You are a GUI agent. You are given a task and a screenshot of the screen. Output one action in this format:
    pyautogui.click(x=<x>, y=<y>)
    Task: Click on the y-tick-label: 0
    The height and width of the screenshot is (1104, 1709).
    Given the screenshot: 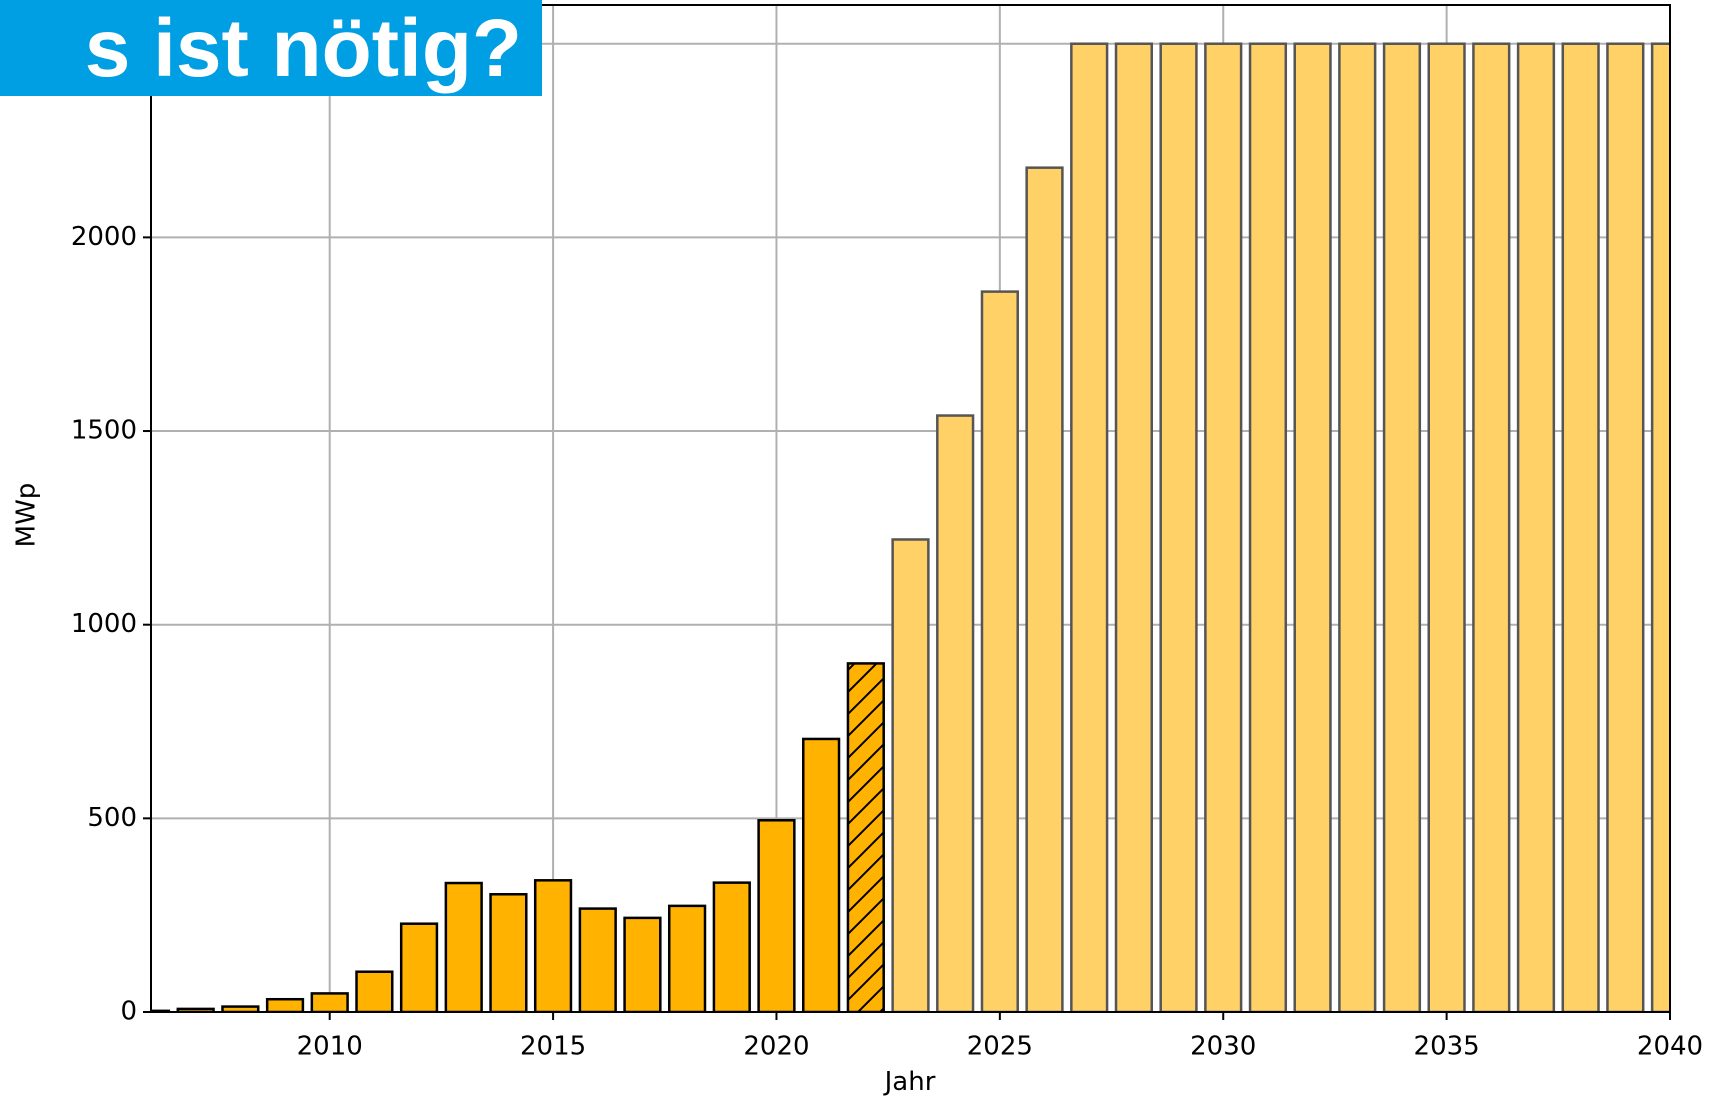 What is the action you would take?
    pyautogui.click(x=128, y=1012)
    